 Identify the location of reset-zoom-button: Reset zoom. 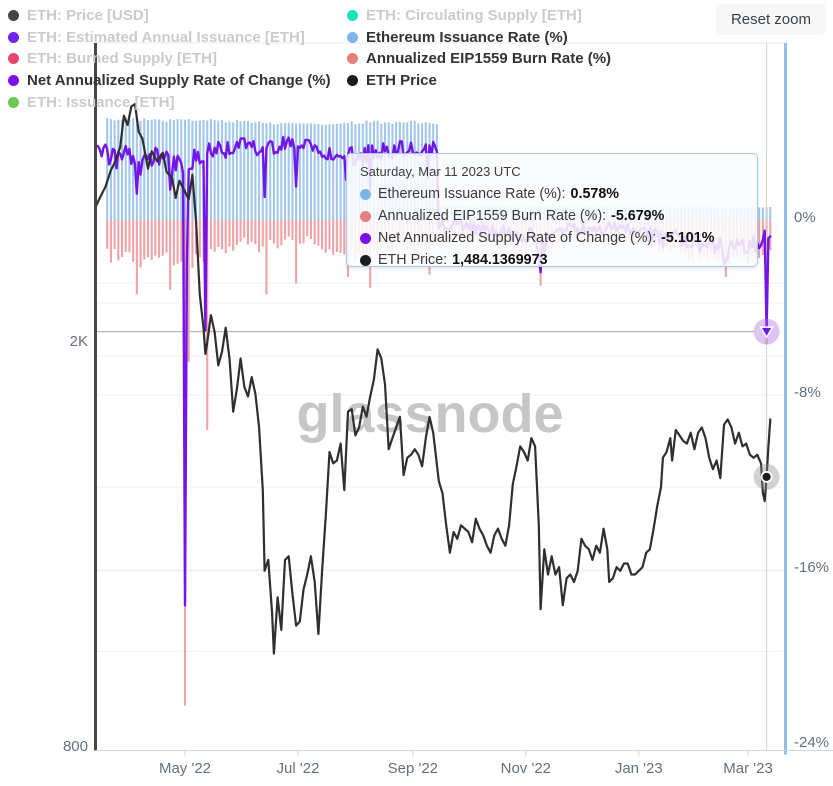
(770, 19).